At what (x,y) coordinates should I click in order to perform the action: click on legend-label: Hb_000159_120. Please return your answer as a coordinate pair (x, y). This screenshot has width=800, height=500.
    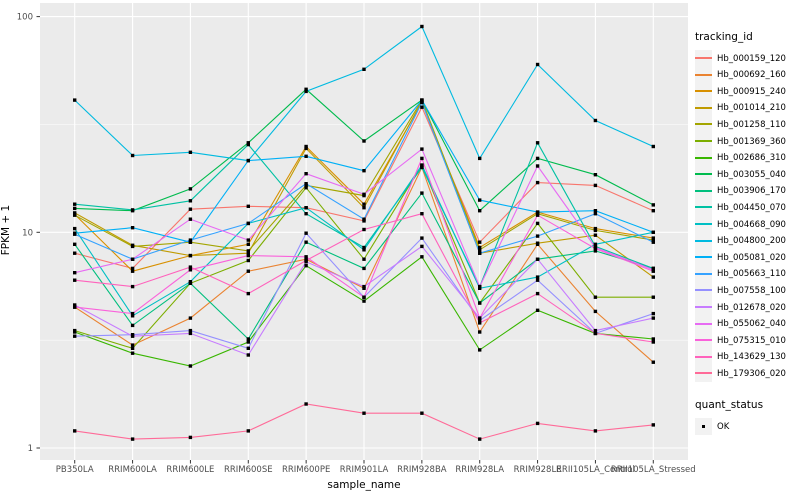
    Looking at the image, I should click on (751, 58).